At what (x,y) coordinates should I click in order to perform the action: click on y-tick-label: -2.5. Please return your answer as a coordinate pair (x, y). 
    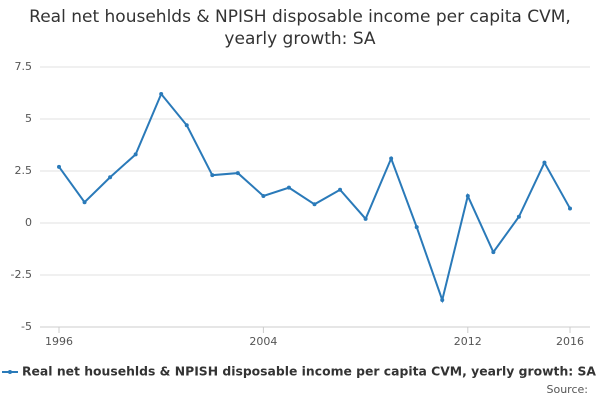
    Looking at the image, I should click on (21, 274).